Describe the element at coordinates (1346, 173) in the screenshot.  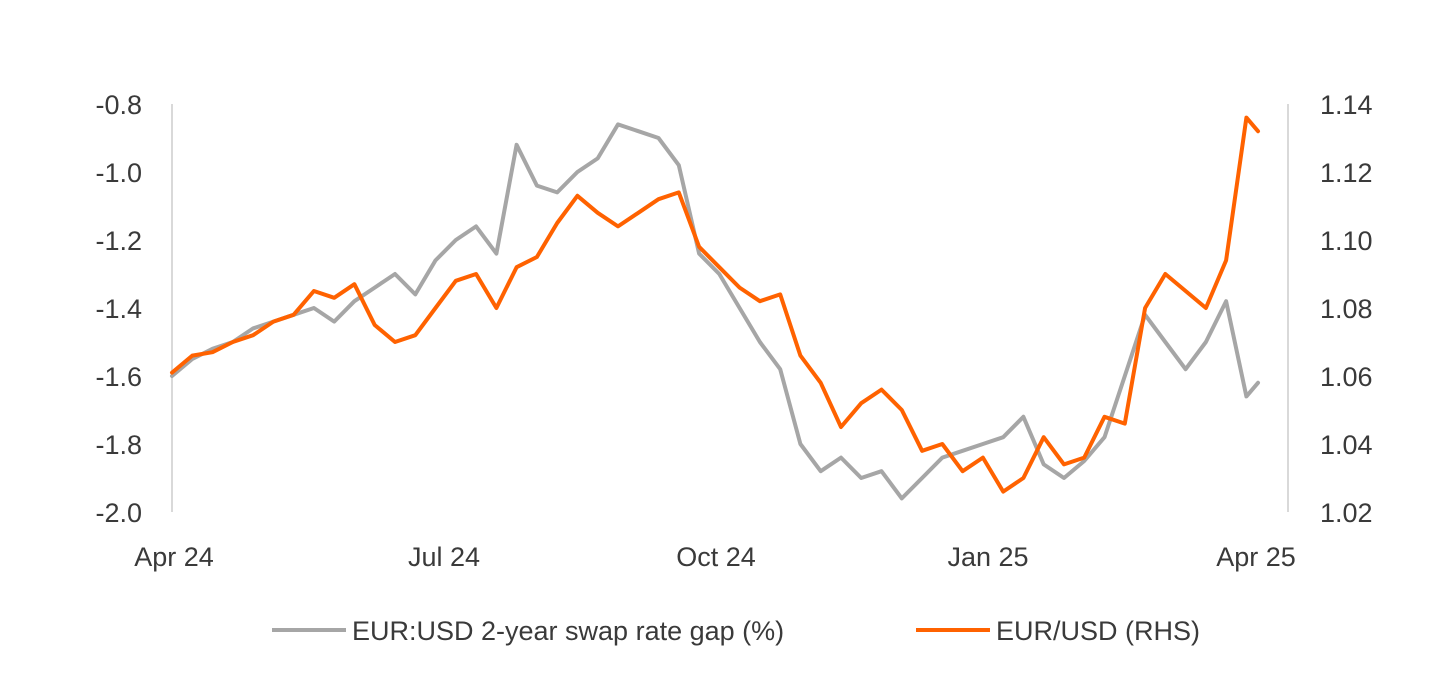
I see `right-y-tick-label: 1.12` at that location.